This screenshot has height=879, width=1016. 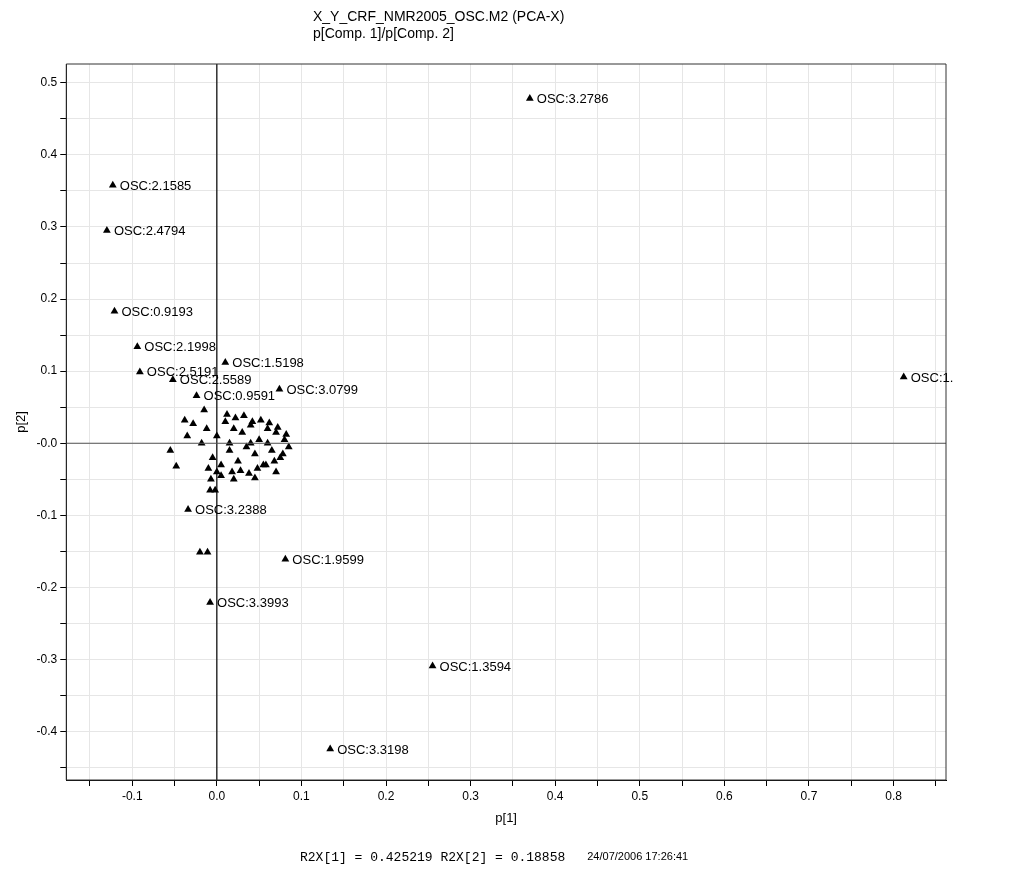 What do you see at coordinates (47, 514) in the screenshot?
I see `y-tick-label: -0.1` at bounding box center [47, 514].